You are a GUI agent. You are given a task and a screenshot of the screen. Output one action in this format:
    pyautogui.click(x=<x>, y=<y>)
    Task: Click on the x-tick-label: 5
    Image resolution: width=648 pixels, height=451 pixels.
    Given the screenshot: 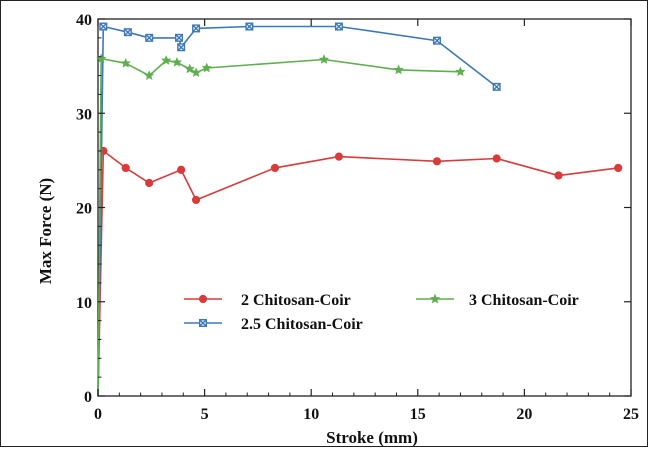 What is the action you would take?
    pyautogui.click(x=205, y=414)
    